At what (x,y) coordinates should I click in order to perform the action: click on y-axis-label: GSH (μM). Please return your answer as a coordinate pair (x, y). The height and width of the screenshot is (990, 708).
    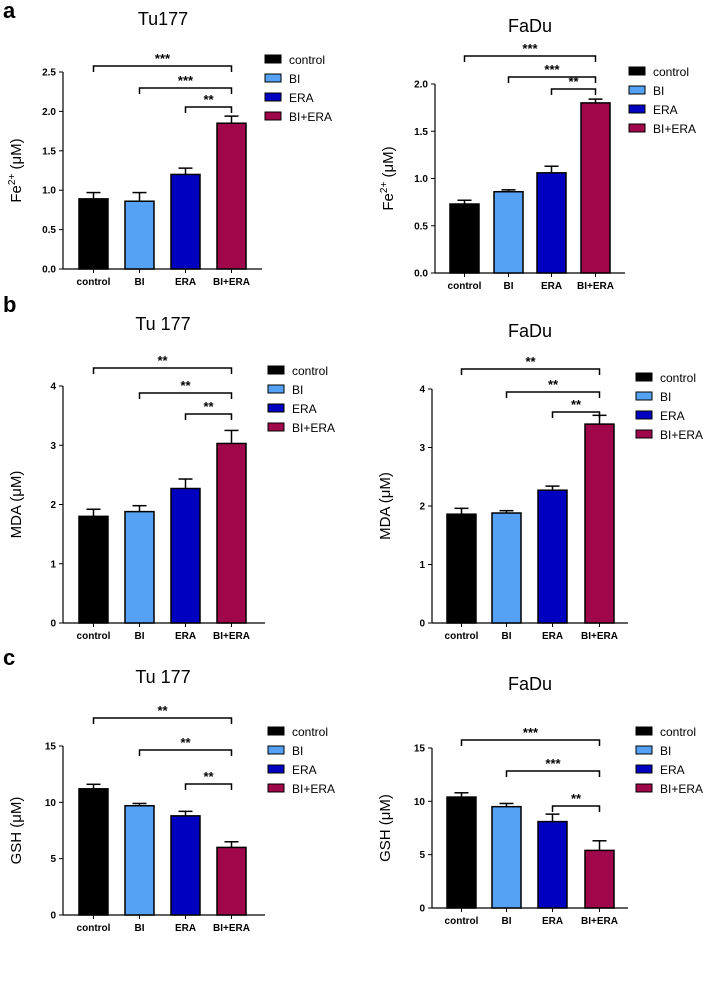
    Looking at the image, I should click on (385, 828).